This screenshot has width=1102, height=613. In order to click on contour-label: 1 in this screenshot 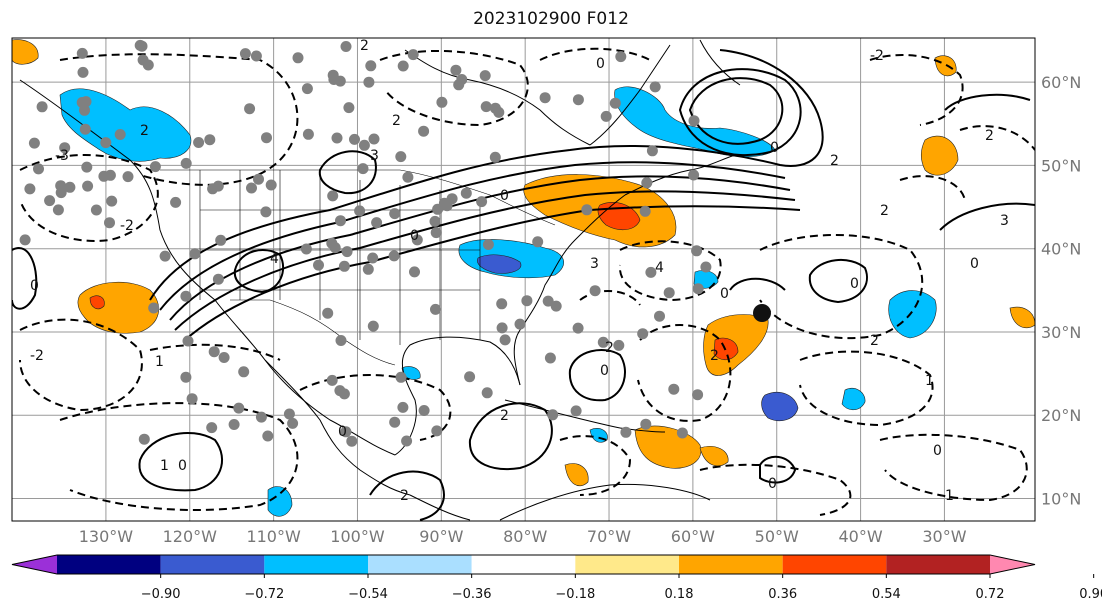, I will do `click(929, 381)`.